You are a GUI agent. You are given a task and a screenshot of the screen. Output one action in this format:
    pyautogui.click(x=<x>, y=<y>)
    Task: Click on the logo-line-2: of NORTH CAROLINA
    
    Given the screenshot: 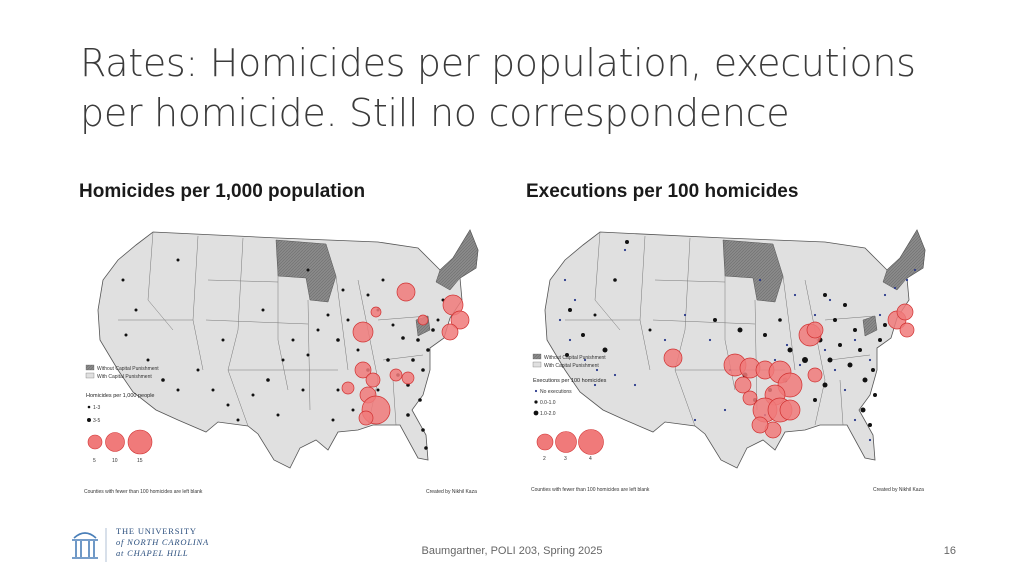 What is the action you would take?
    pyautogui.click(x=162, y=542)
    